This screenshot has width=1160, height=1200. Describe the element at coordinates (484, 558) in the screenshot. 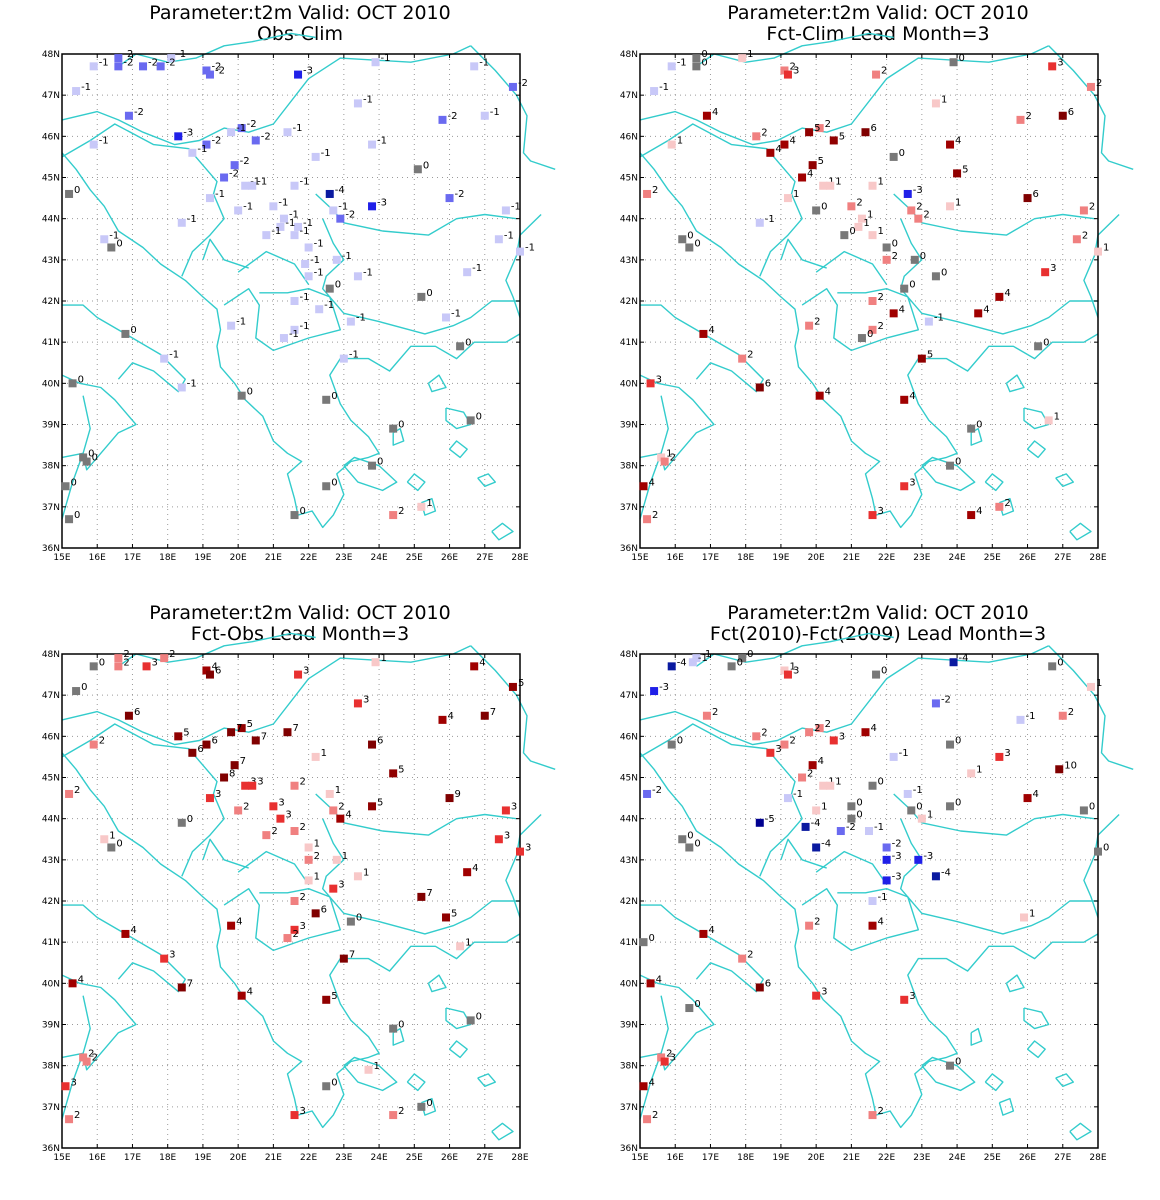

I see `x-tick-label: 27E` at that location.